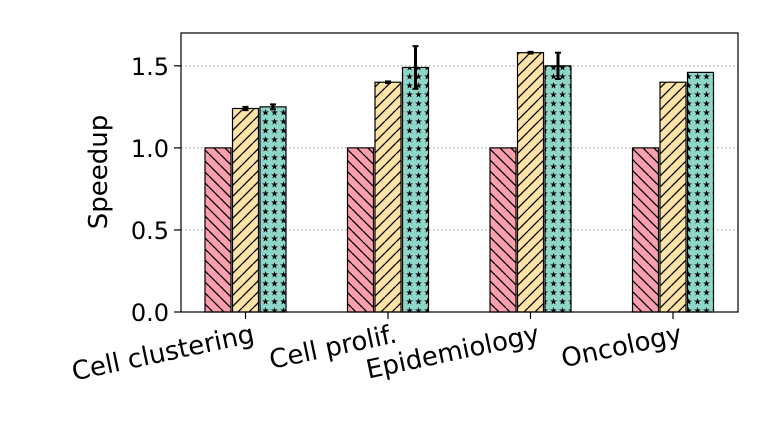  Describe the element at coordinates (163, 354) in the screenshot. I see `x-category-label: Cell clustering` at that location.